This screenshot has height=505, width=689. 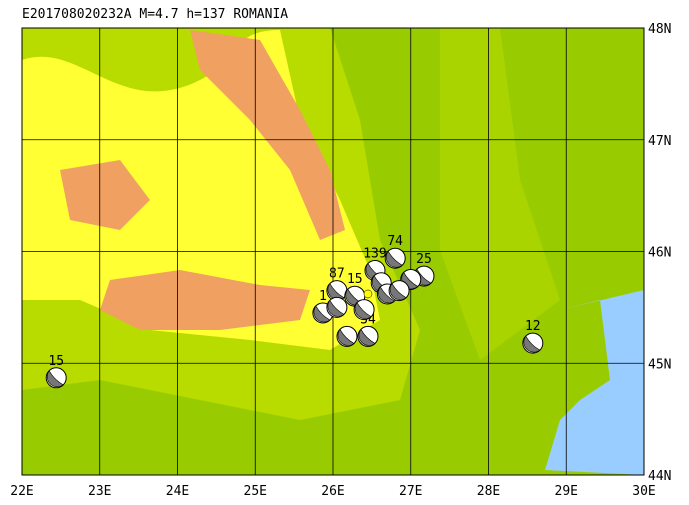 What do you see at coordinates (395, 241) in the screenshot?
I see `event-label: 74` at bounding box center [395, 241].